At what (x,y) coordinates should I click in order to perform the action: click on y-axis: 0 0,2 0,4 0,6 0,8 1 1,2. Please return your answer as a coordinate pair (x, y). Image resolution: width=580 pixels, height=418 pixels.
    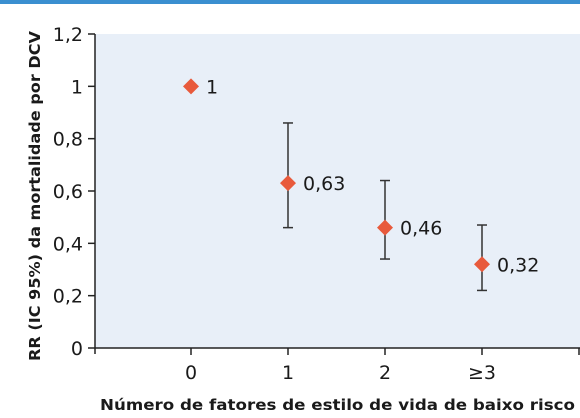
    Looking at the image, I should click on (74, 192).